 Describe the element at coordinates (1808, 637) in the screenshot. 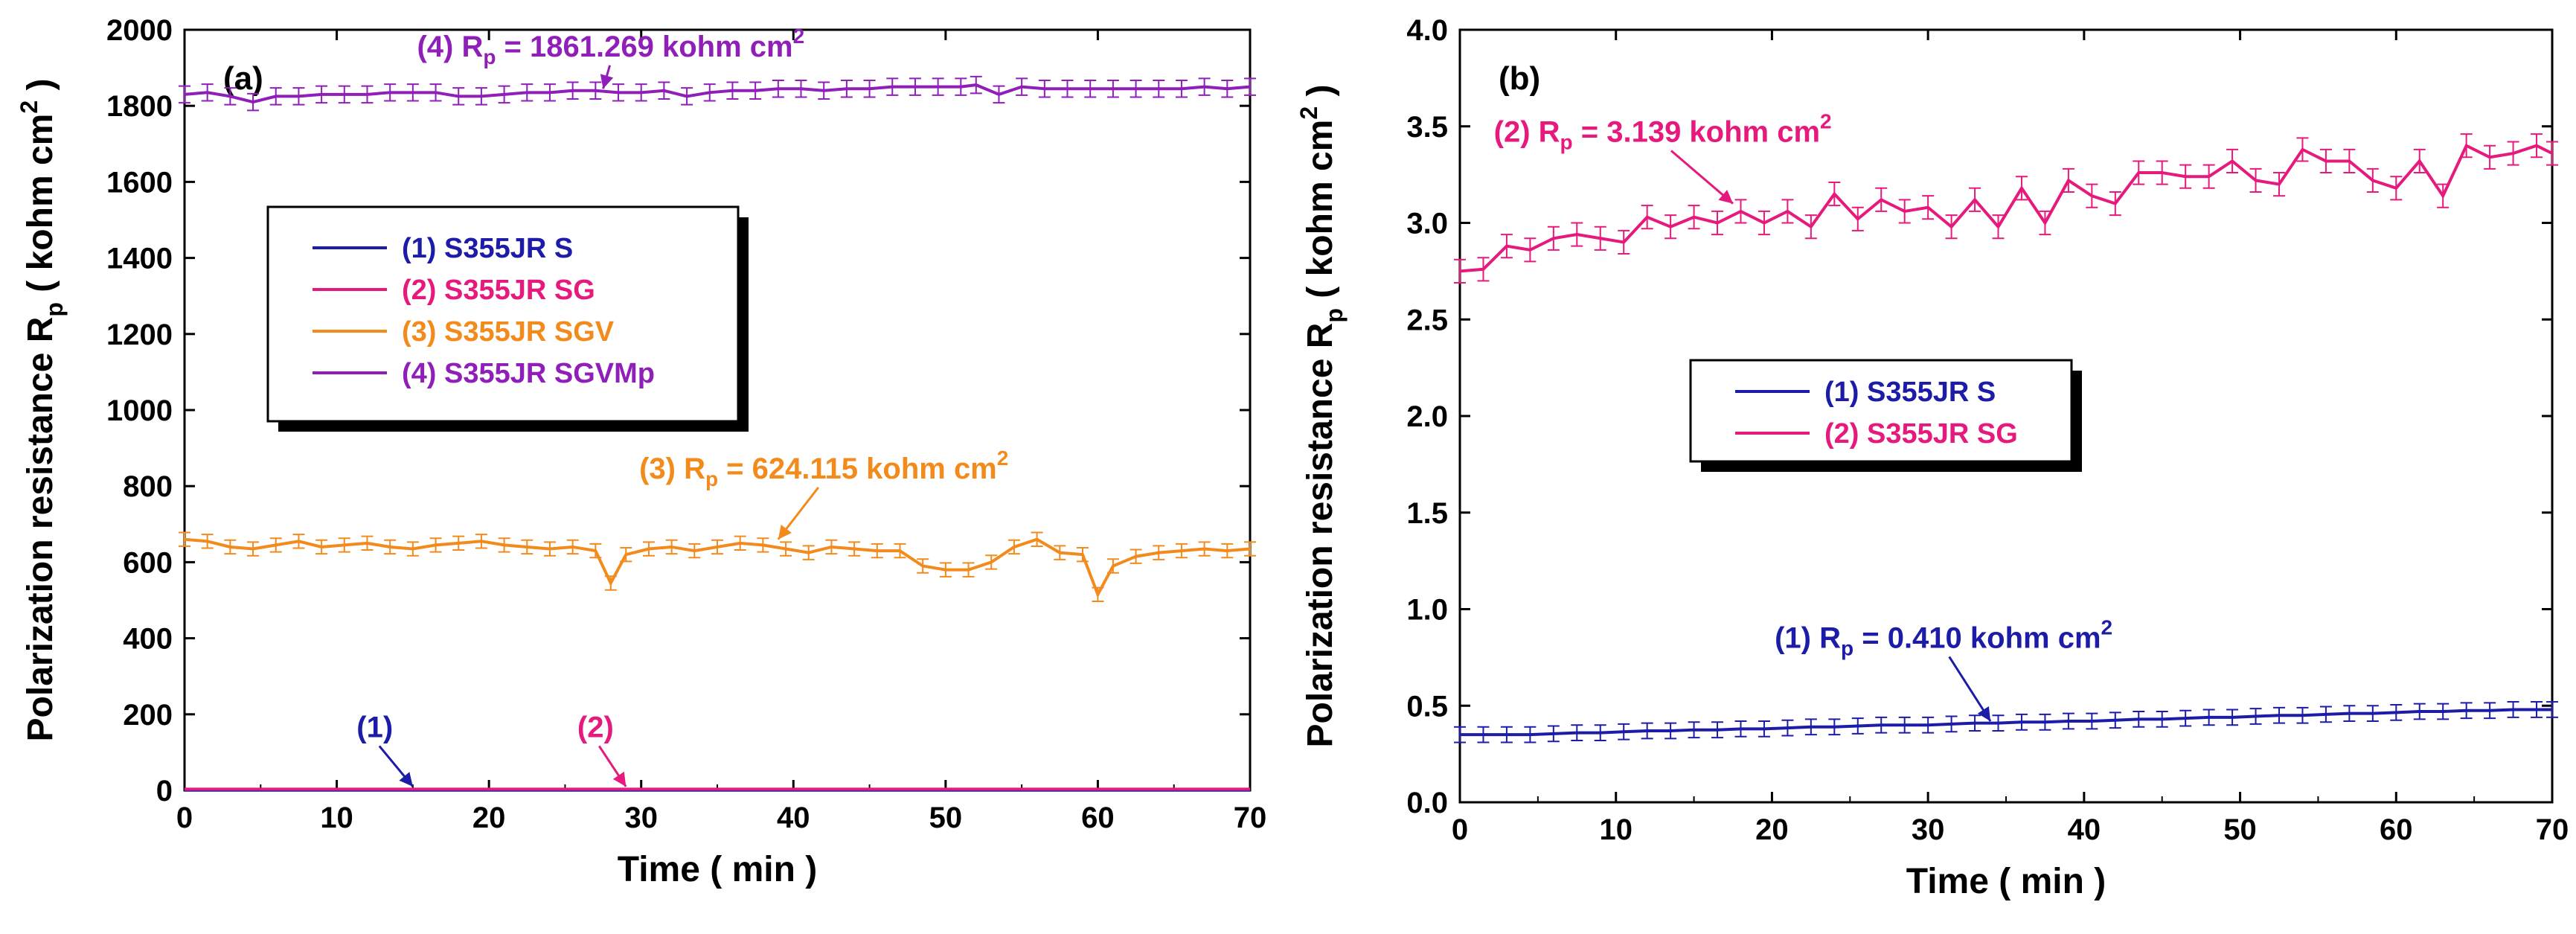

I see `annotation-main: (1) R` at that location.